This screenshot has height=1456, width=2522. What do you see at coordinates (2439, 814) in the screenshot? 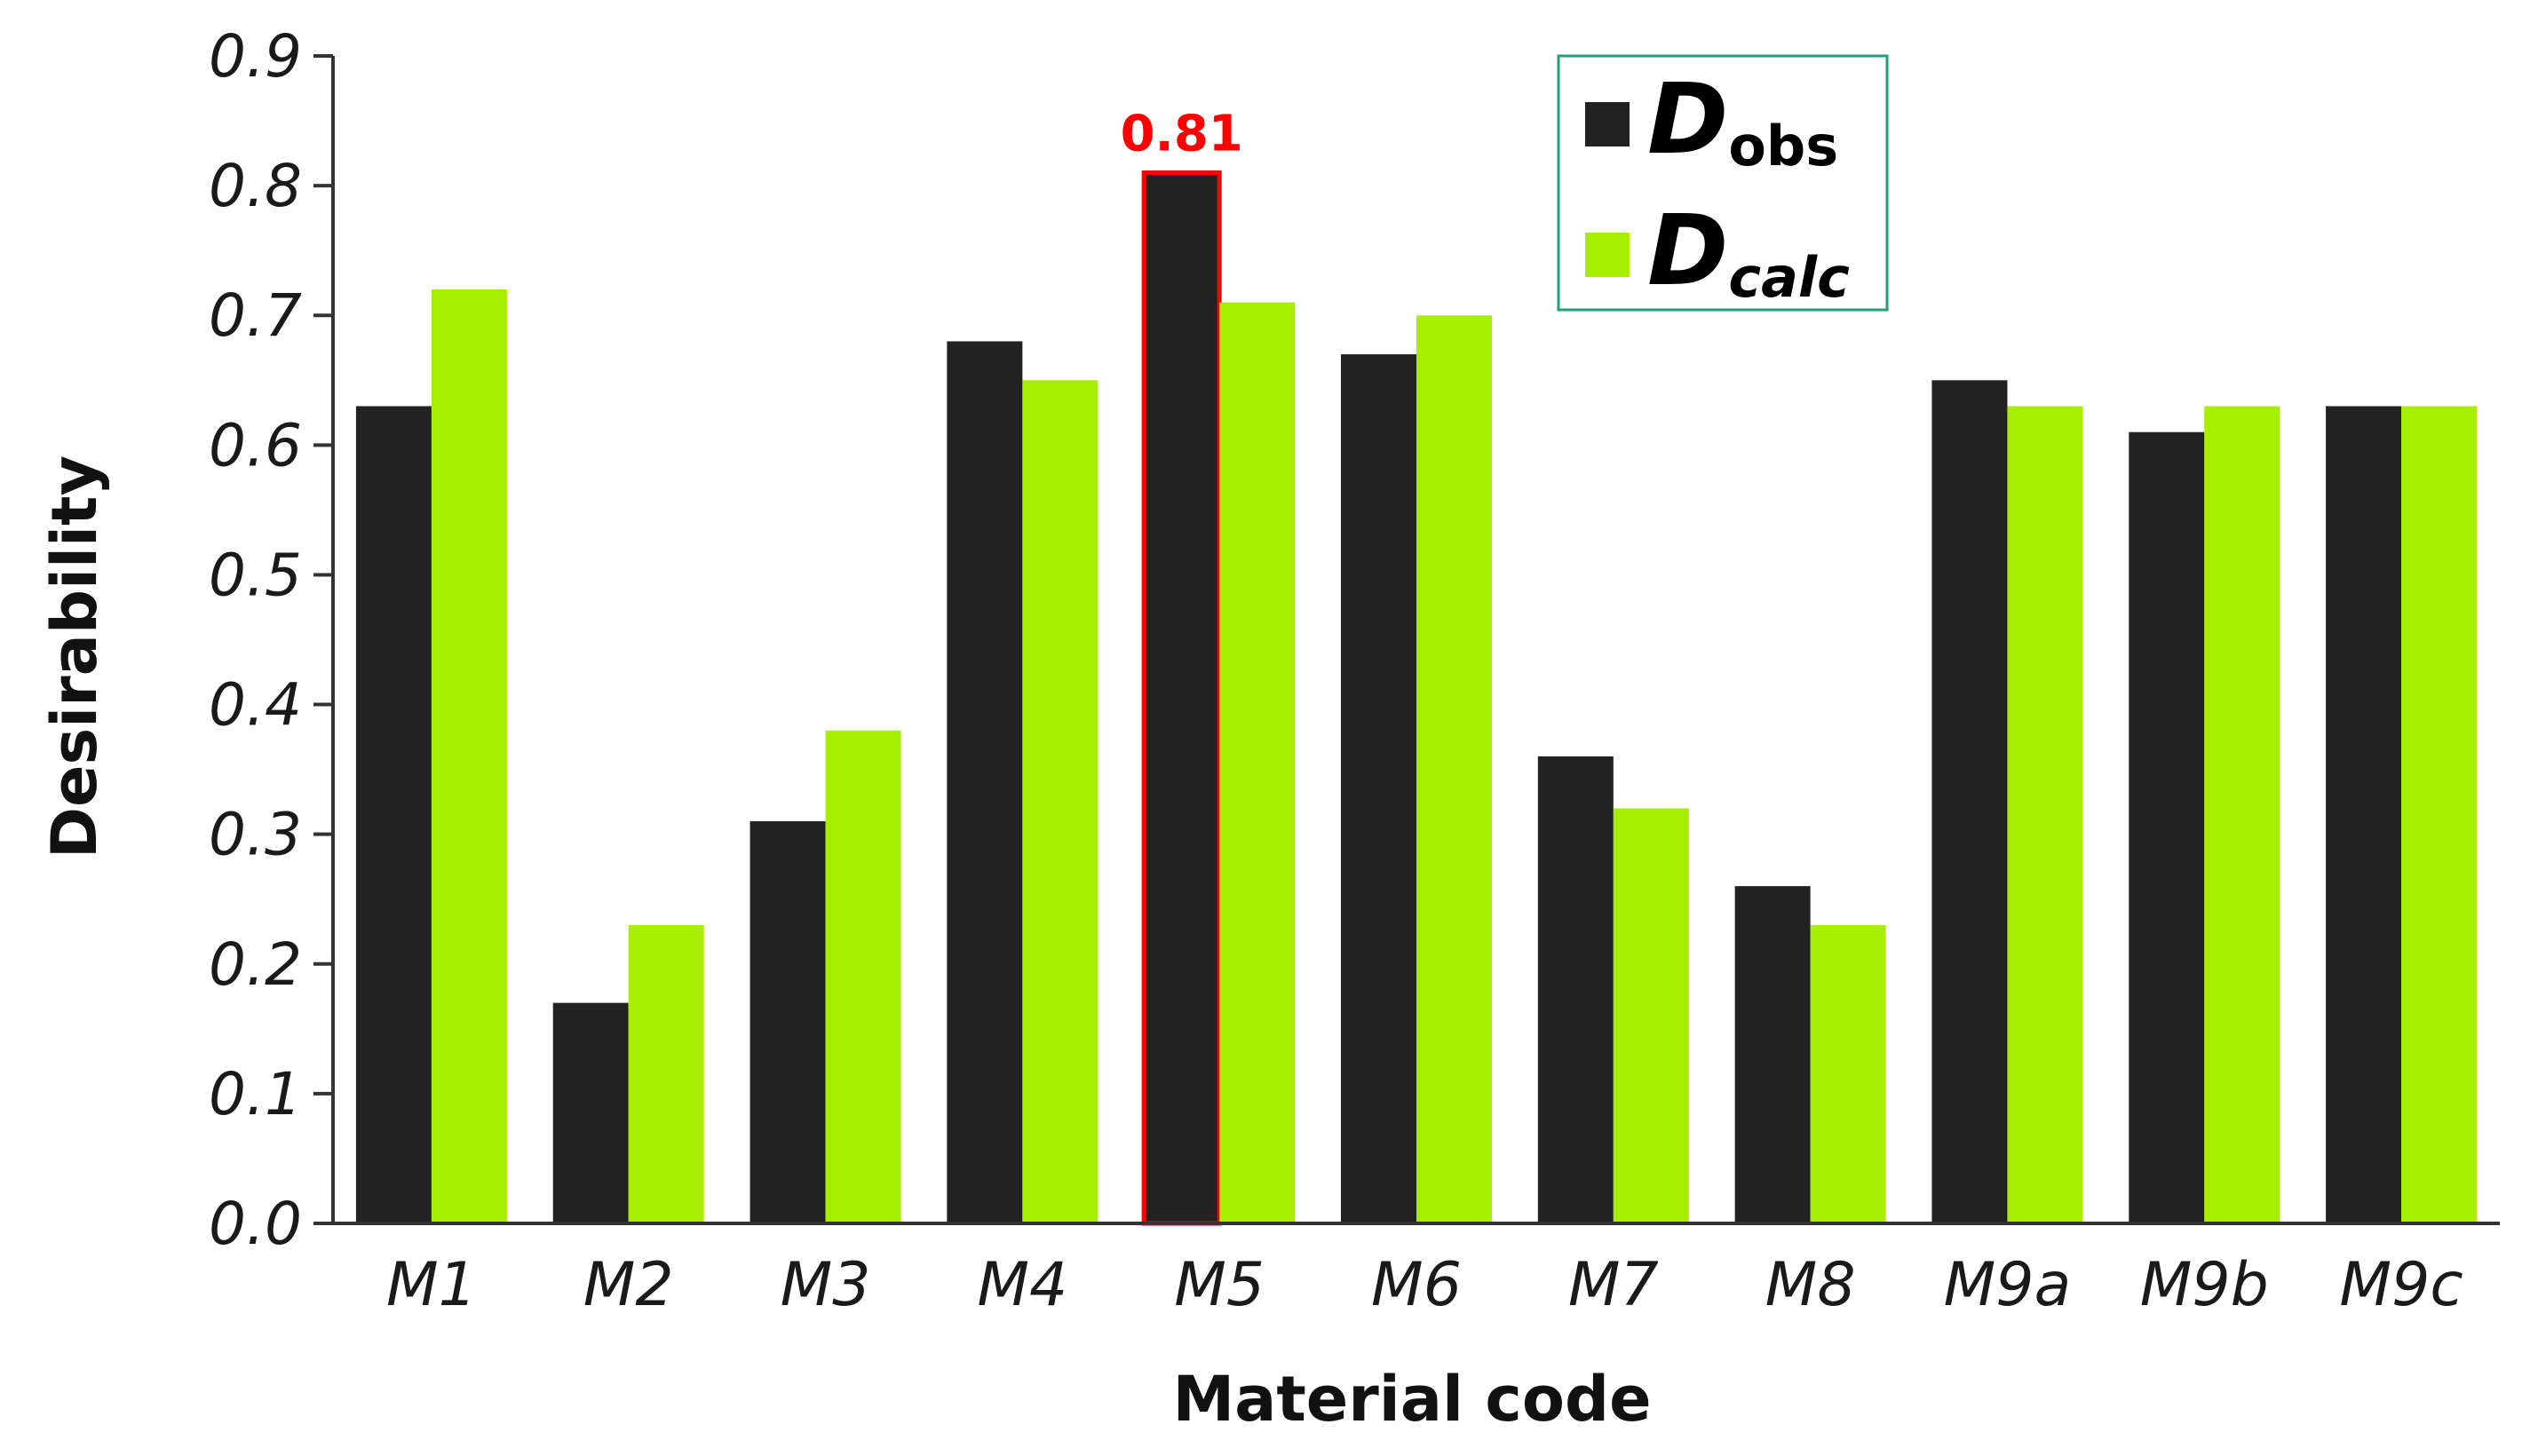
I see `bar-calc-M9c` at bounding box center [2439, 814].